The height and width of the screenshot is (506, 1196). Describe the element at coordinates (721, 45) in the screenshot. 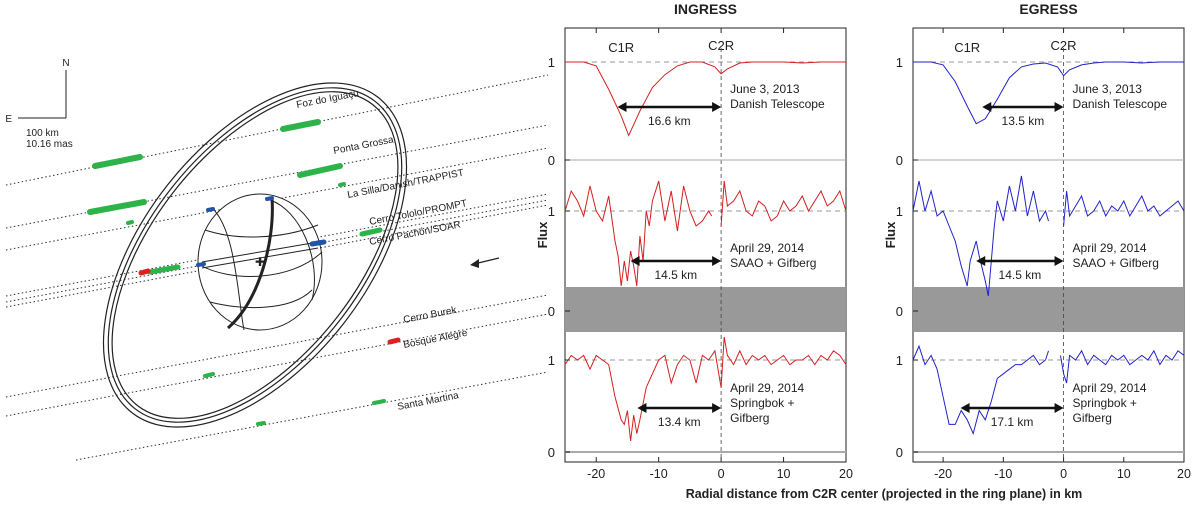

I see `ring-label-c2r: C2R` at that location.